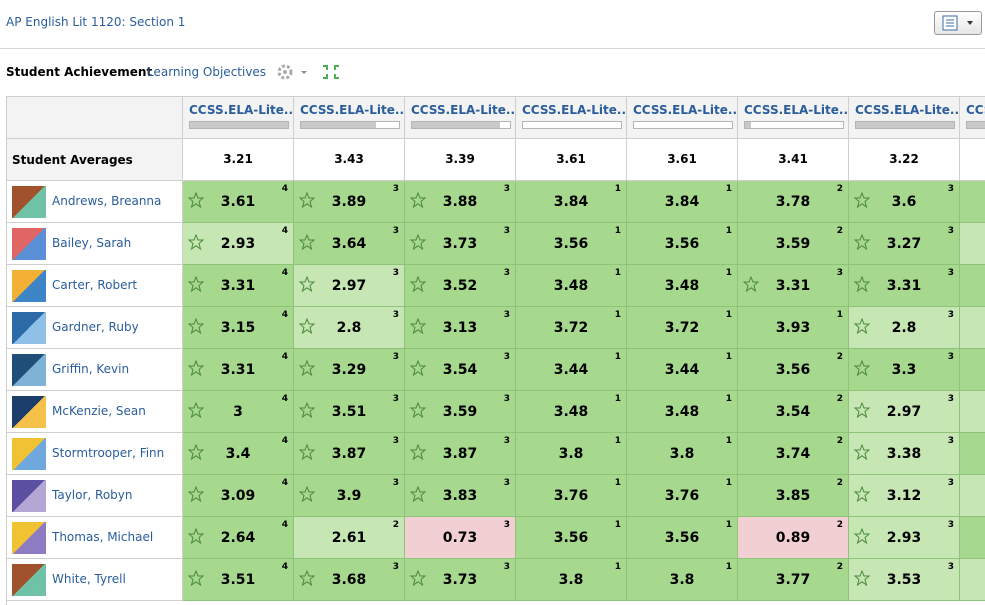 The width and height of the screenshot is (985, 605). I want to click on score-cell: 3.89 3, so click(349, 202).